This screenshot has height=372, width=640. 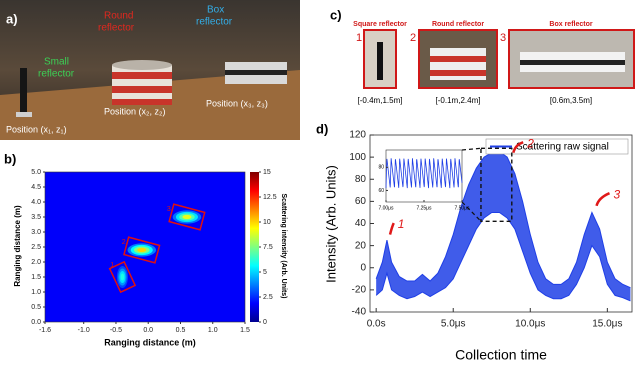 What do you see at coordinates (330, 224) in the screenshot?
I see `y-axis-label: Intensity (Arb. Units)` at bounding box center [330, 224].